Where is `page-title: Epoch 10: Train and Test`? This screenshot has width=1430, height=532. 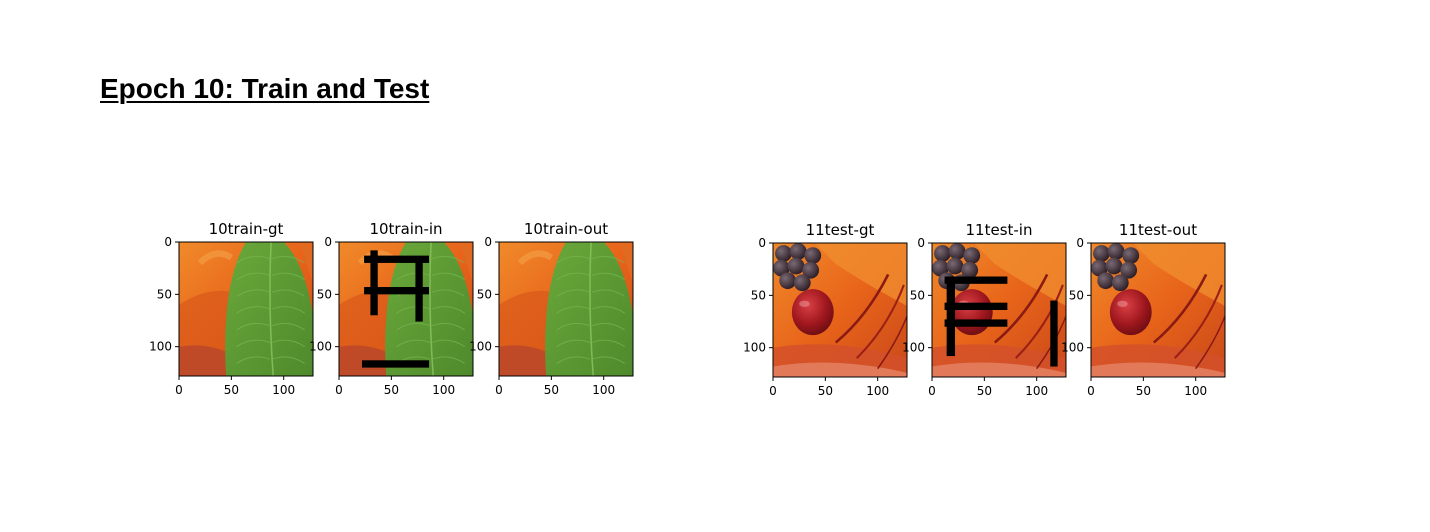 page-title: Epoch 10: Train and Test is located at coordinates (265, 88).